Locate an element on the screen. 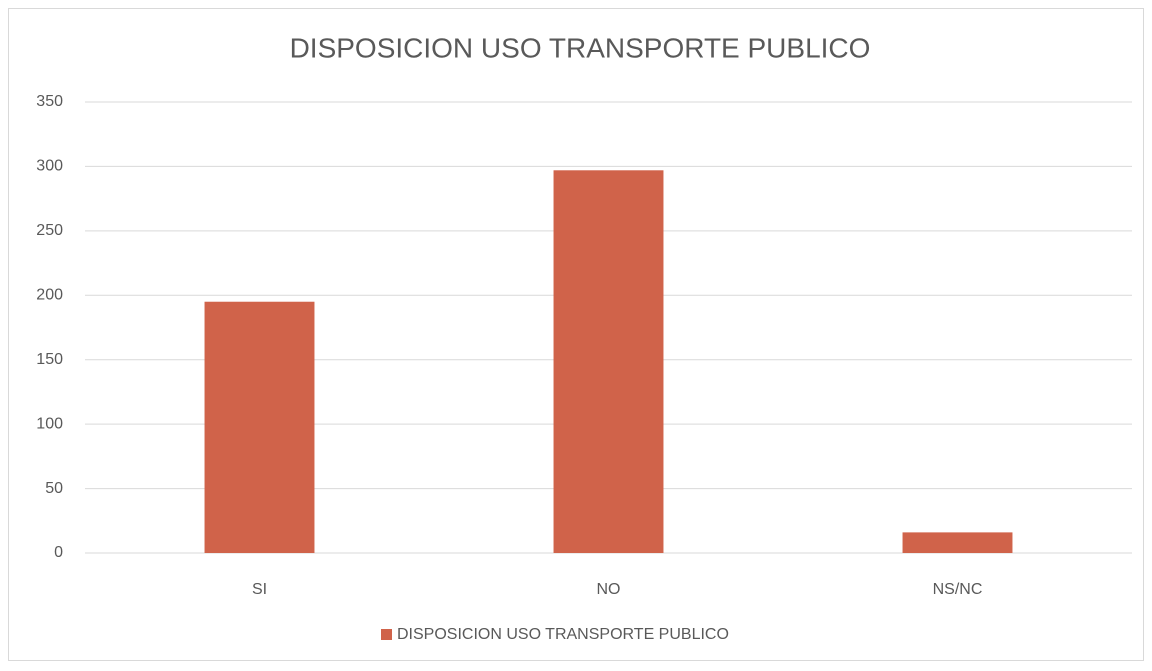  y-tick-label: 150 is located at coordinates (49, 359).